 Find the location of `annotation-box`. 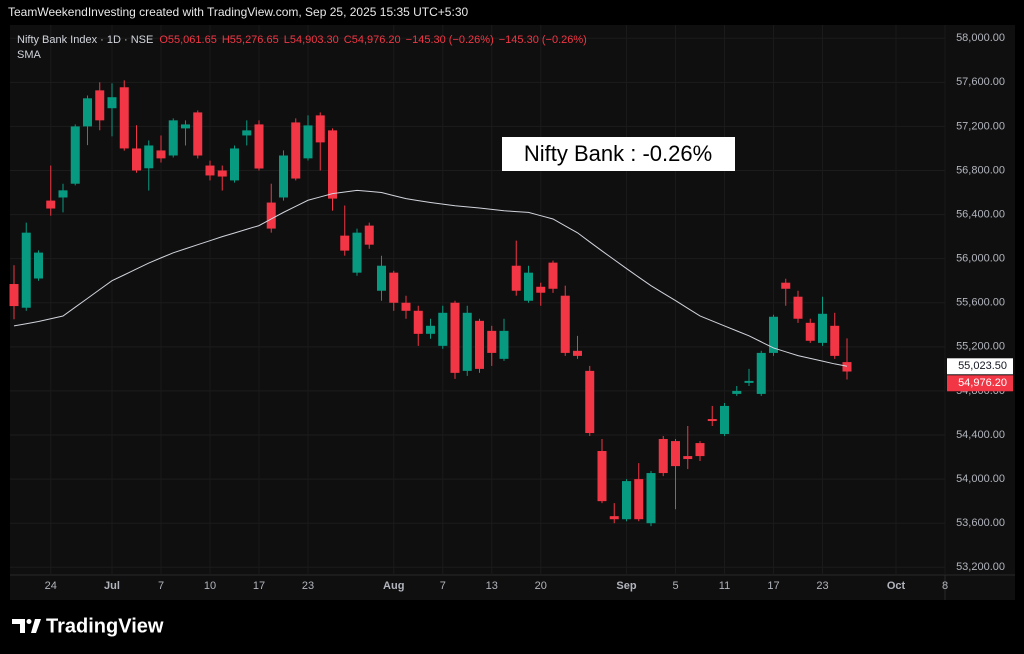

annotation-box is located at coordinates (618, 154).